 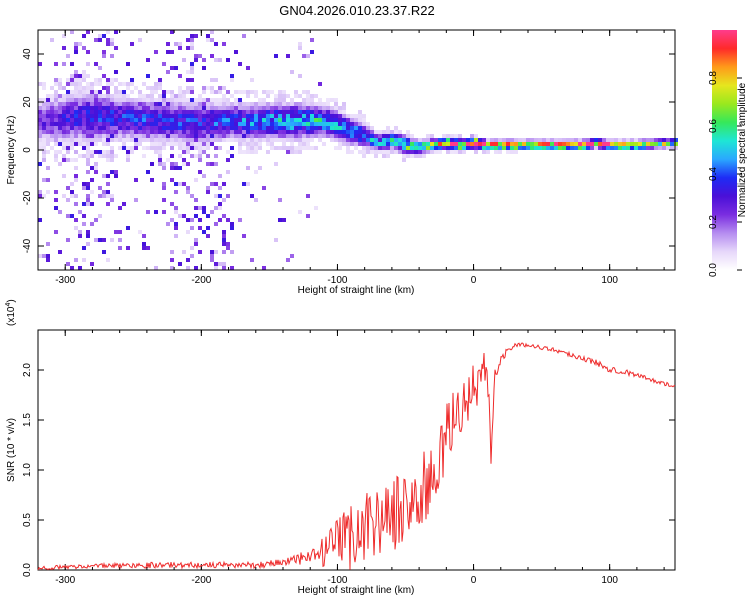 I want to click on snr-y-axis-label: SNR (10 * v/v), so click(x=11, y=450).